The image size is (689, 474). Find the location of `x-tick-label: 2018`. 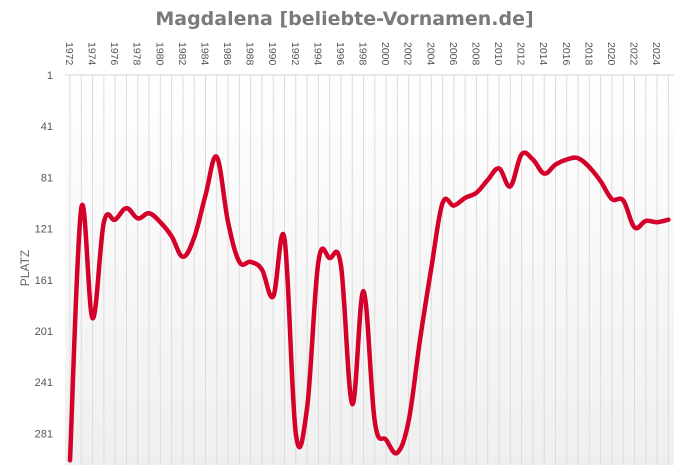

x-tick-label: 2018 is located at coordinates (588, 54).